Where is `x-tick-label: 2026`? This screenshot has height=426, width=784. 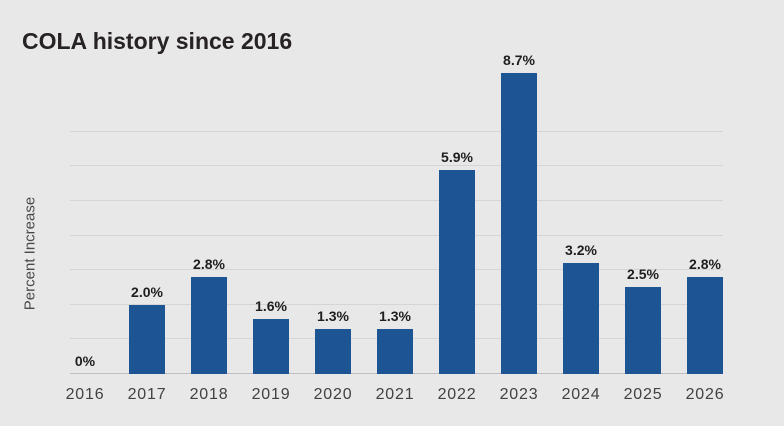
x-tick-label: 2026 is located at coordinates (705, 394).